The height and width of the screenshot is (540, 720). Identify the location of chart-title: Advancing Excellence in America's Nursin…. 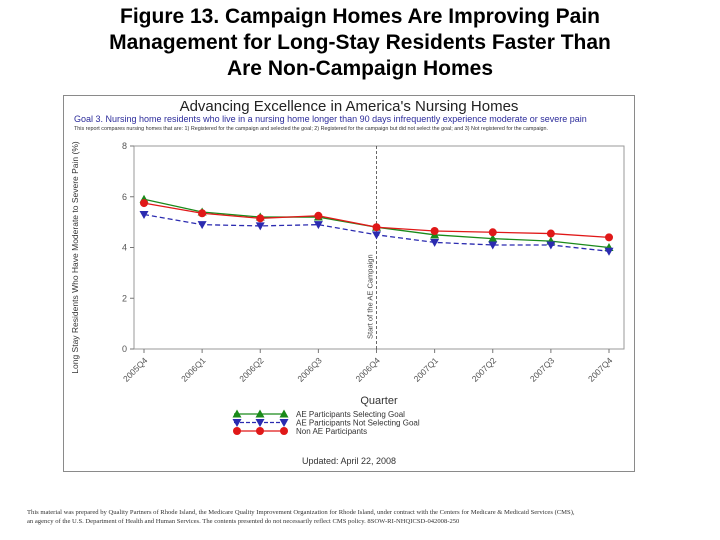
(349, 106).